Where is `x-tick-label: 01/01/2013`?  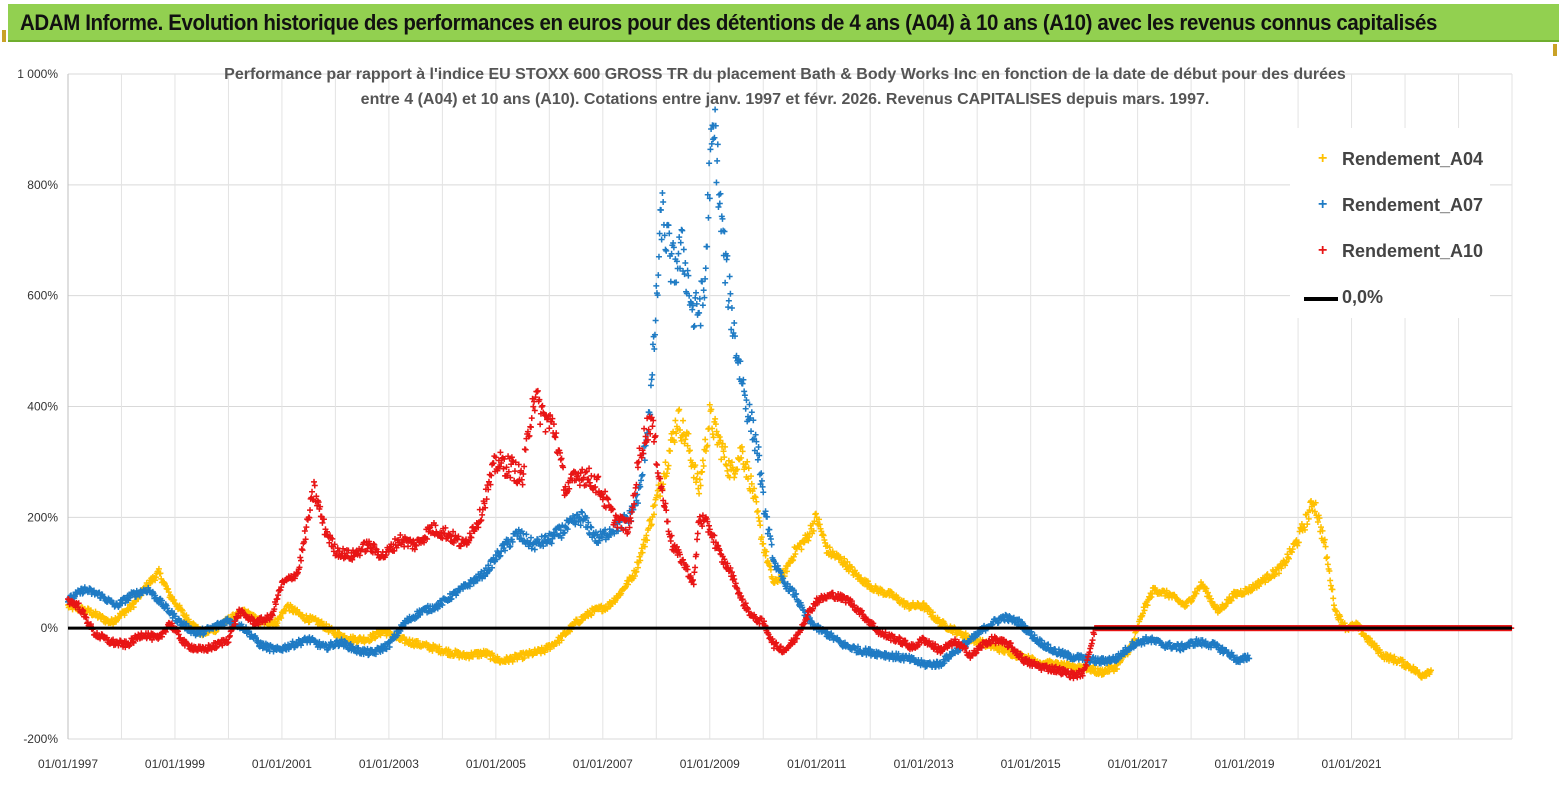 x-tick-label: 01/01/2013 is located at coordinates (924, 764).